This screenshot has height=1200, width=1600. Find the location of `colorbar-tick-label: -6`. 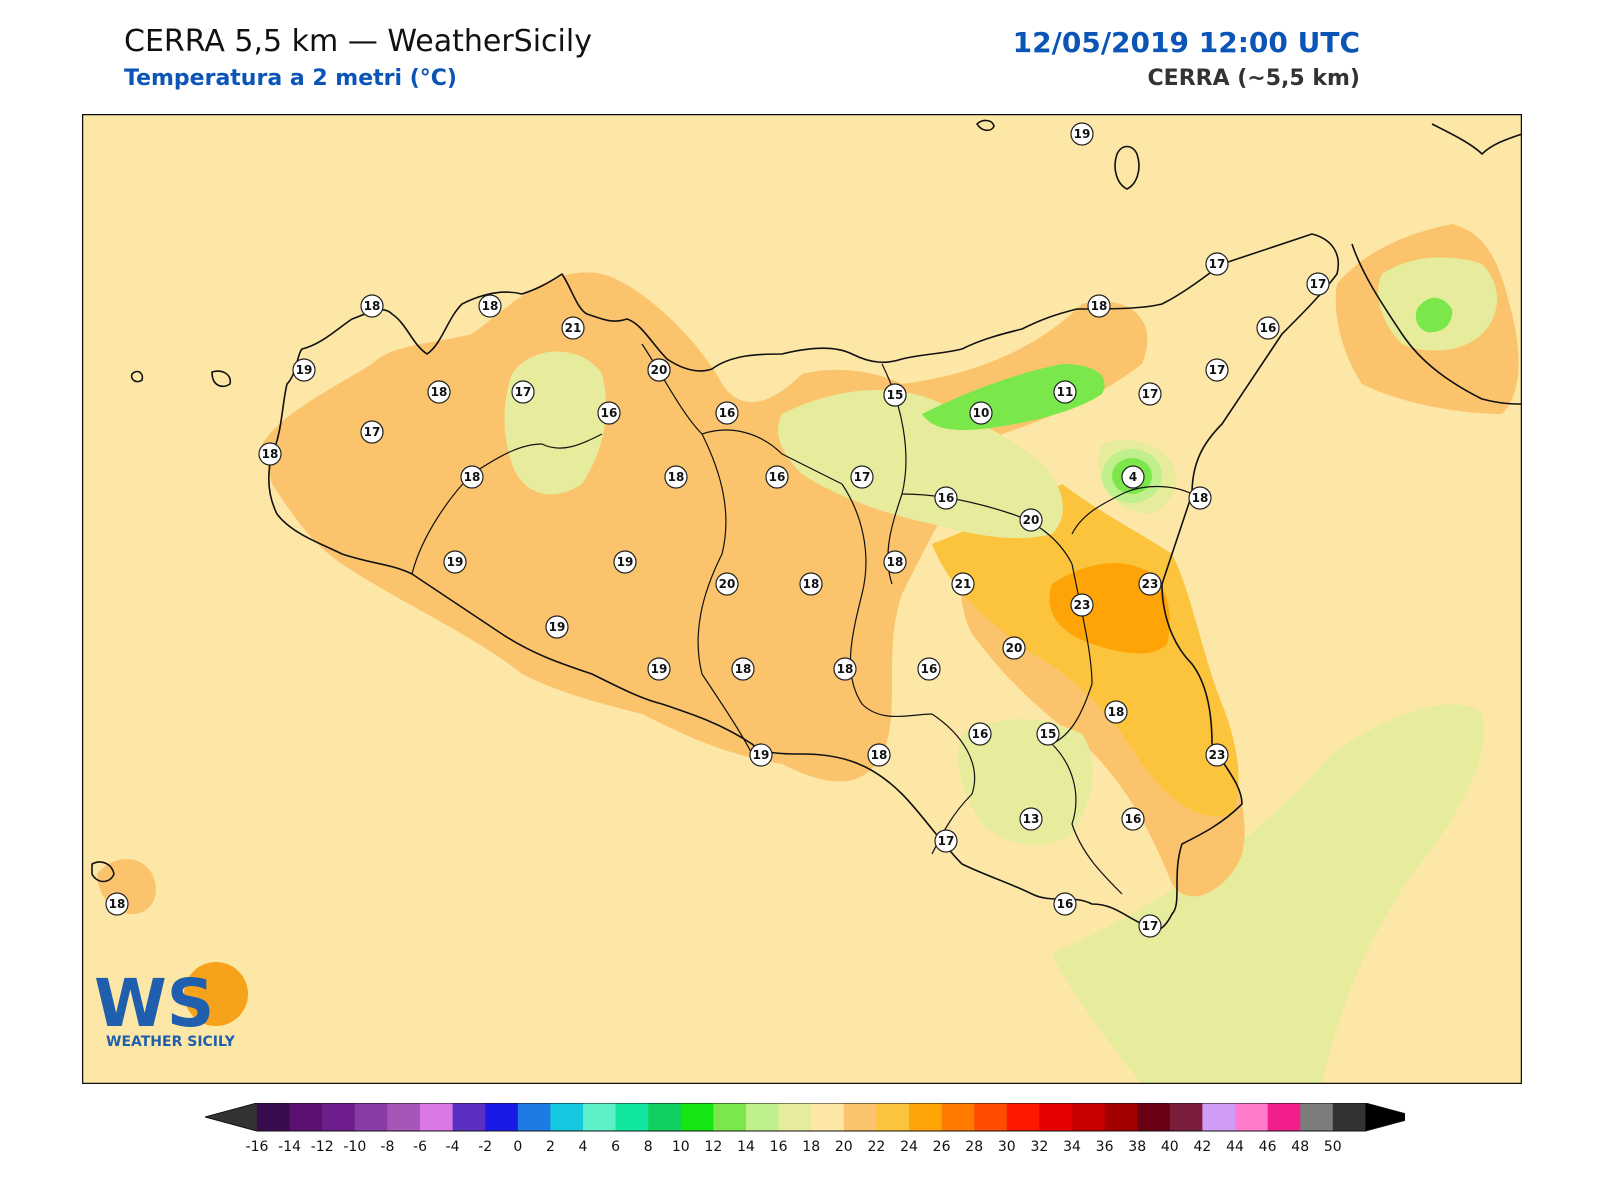

colorbar-tick-label: -6 is located at coordinates (420, 1147).